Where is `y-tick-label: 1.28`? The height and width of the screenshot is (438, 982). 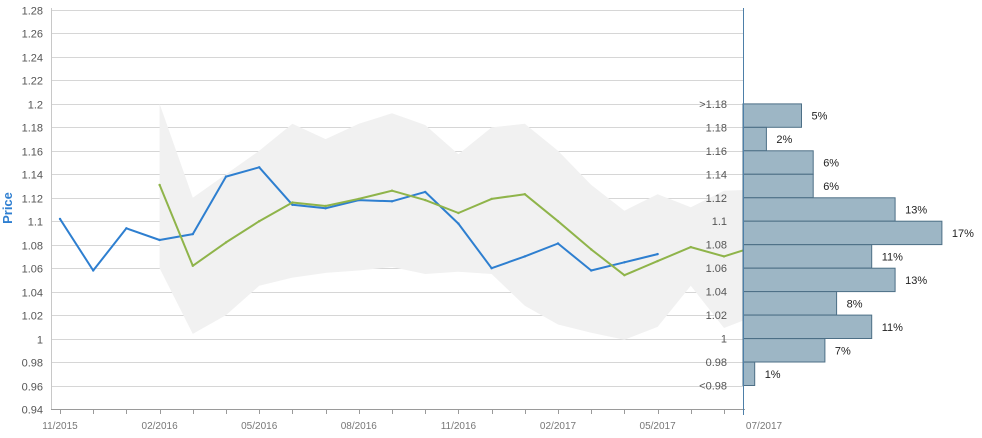
y-tick-label: 1.28 is located at coordinates (32, 12).